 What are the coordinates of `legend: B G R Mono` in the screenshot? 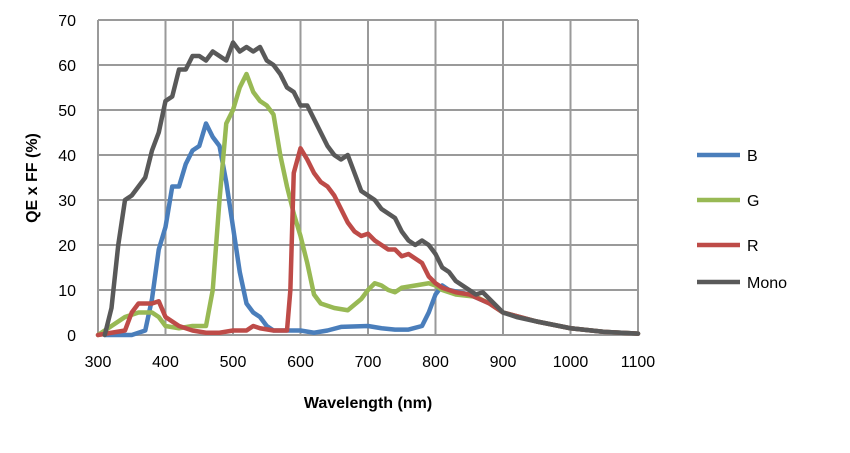 It's located at (742, 220).